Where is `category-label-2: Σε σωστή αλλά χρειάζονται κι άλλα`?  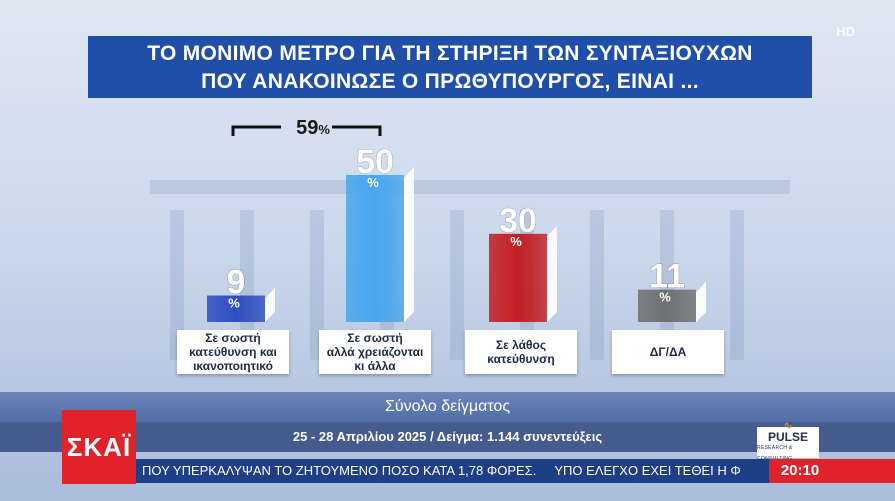 category-label-2: Σε σωστή αλλά χρειάζονται κι άλλα is located at coordinates (375, 352).